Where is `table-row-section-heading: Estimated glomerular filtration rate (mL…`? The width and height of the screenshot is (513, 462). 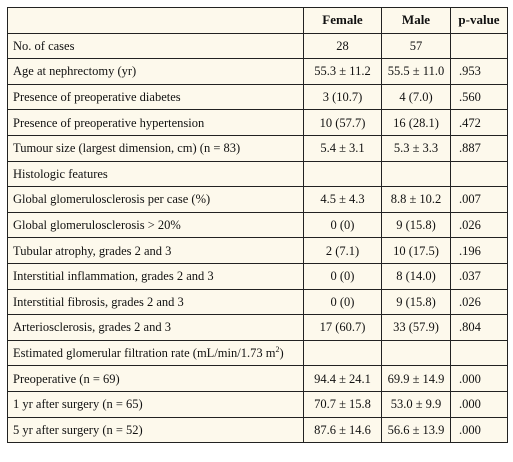 table-row-section-heading: Estimated glomerular filtration rate (mL… is located at coordinates (257, 353).